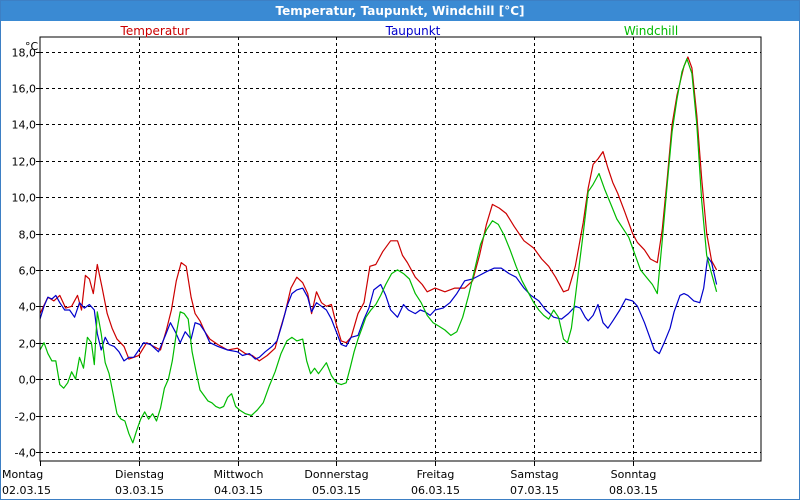 This screenshot has width=800, height=500. What do you see at coordinates (238, 490) in the screenshot?
I see `x-tick-date: 04.03.15` at bounding box center [238, 490].